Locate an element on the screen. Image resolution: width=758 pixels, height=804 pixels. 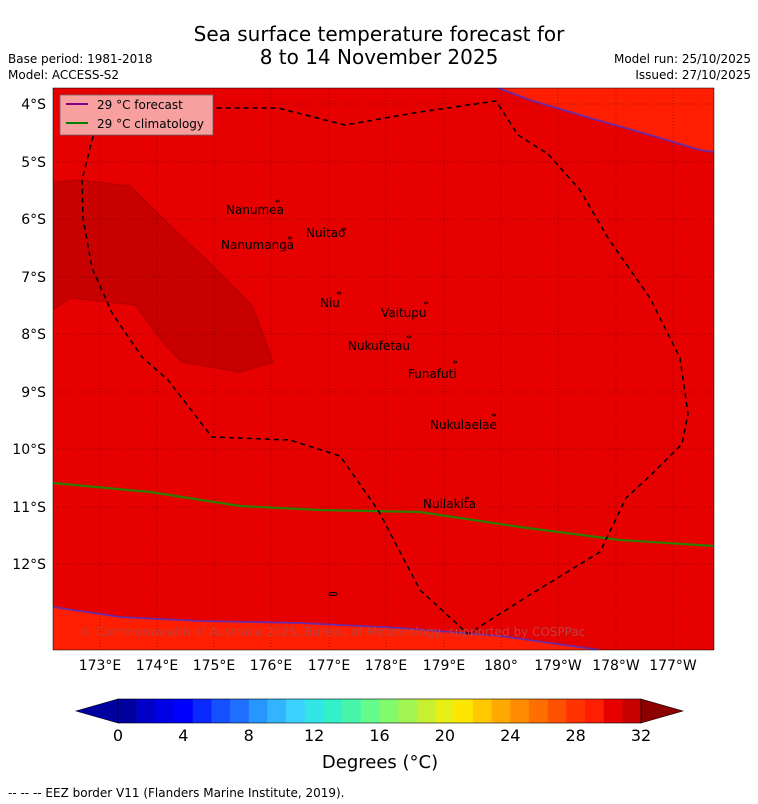
place-label: Vaitupu is located at coordinates (404, 313).